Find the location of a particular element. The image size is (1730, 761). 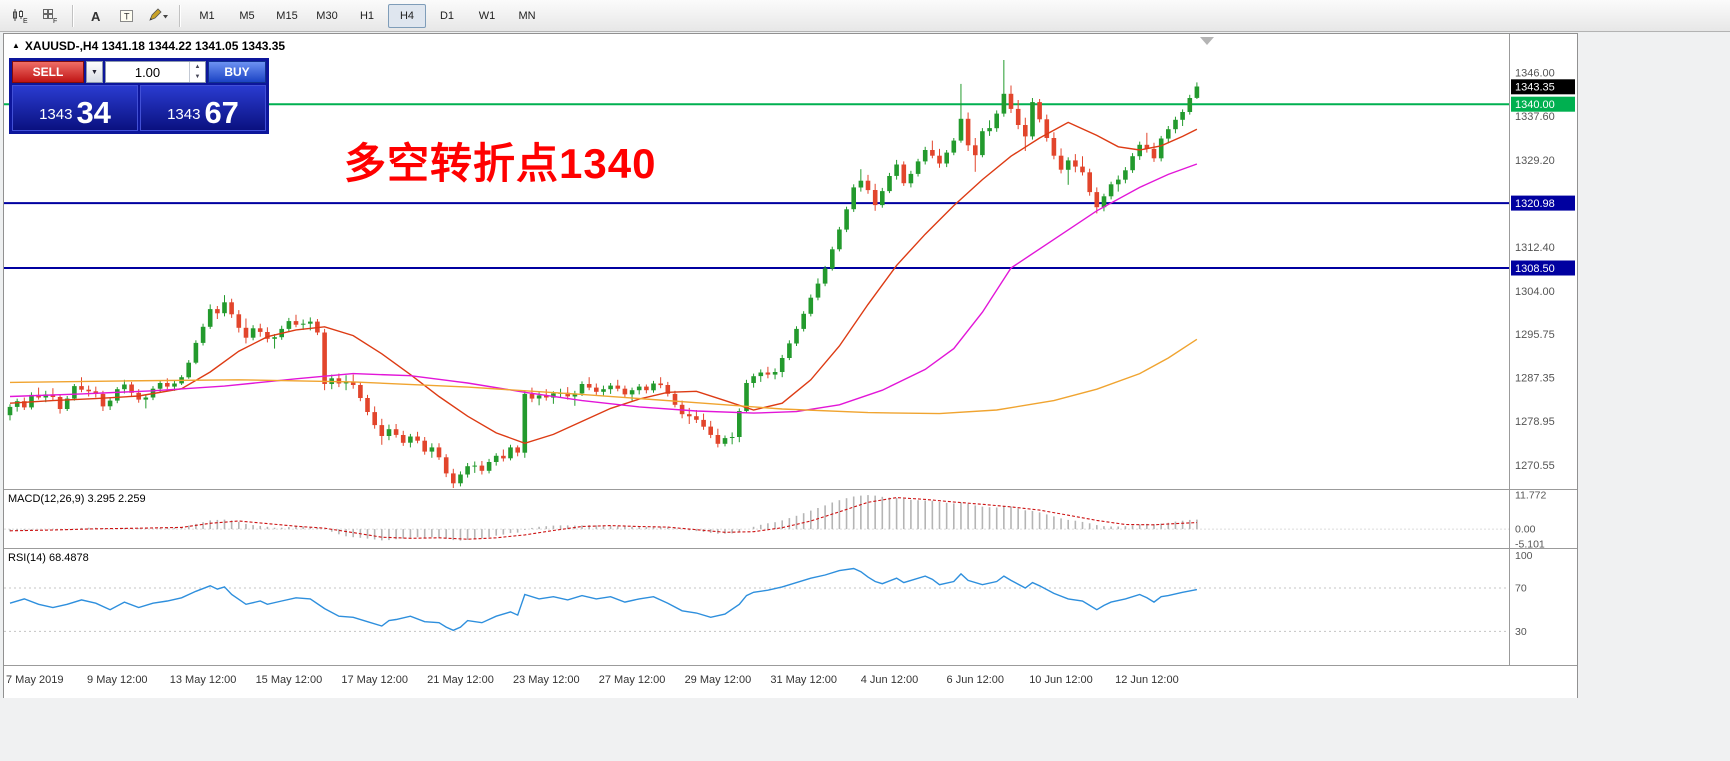

timeframe-m5: M5 is located at coordinates (247, 15).